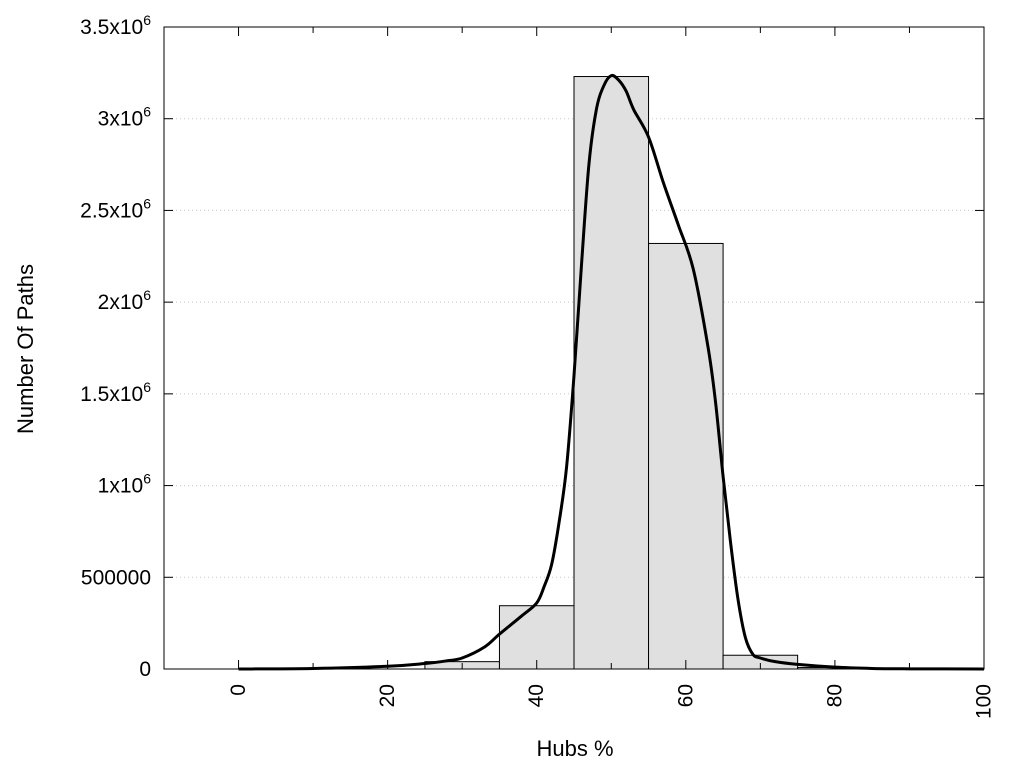  Describe the element at coordinates (125, 484) in the screenshot. I see `y-tick-label: 1x10⁶` at that location.